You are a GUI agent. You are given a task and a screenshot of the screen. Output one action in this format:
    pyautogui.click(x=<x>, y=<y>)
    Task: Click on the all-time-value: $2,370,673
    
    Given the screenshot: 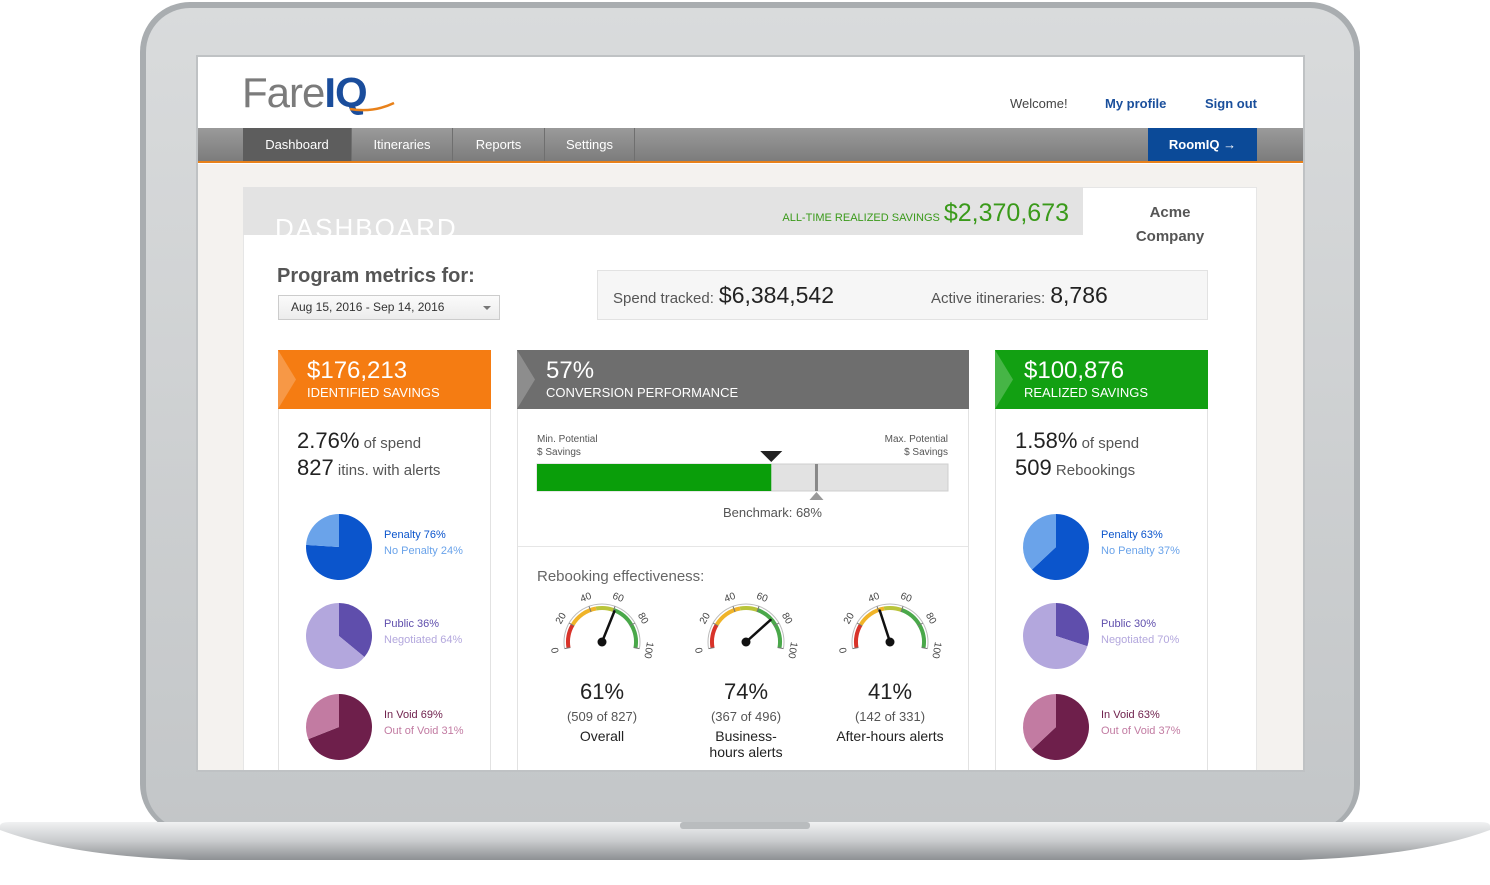 What is the action you would take?
    pyautogui.click(x=1006, y=213)
    